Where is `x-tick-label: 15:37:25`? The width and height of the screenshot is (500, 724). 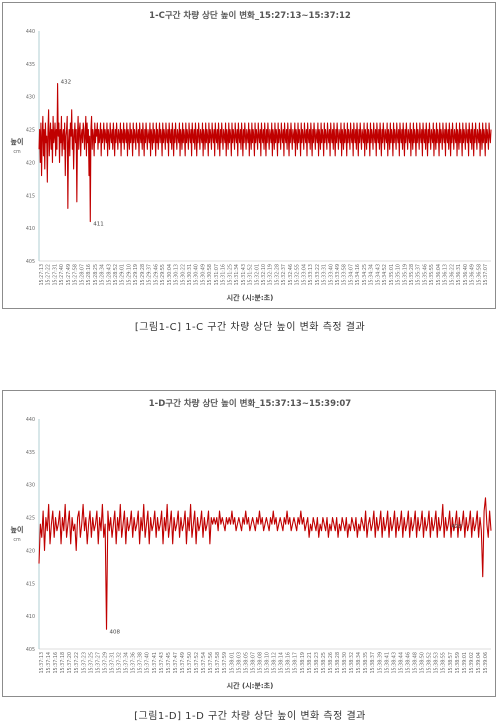 x-tick-label: 15:37:25 is located at coordinates (91, 663).